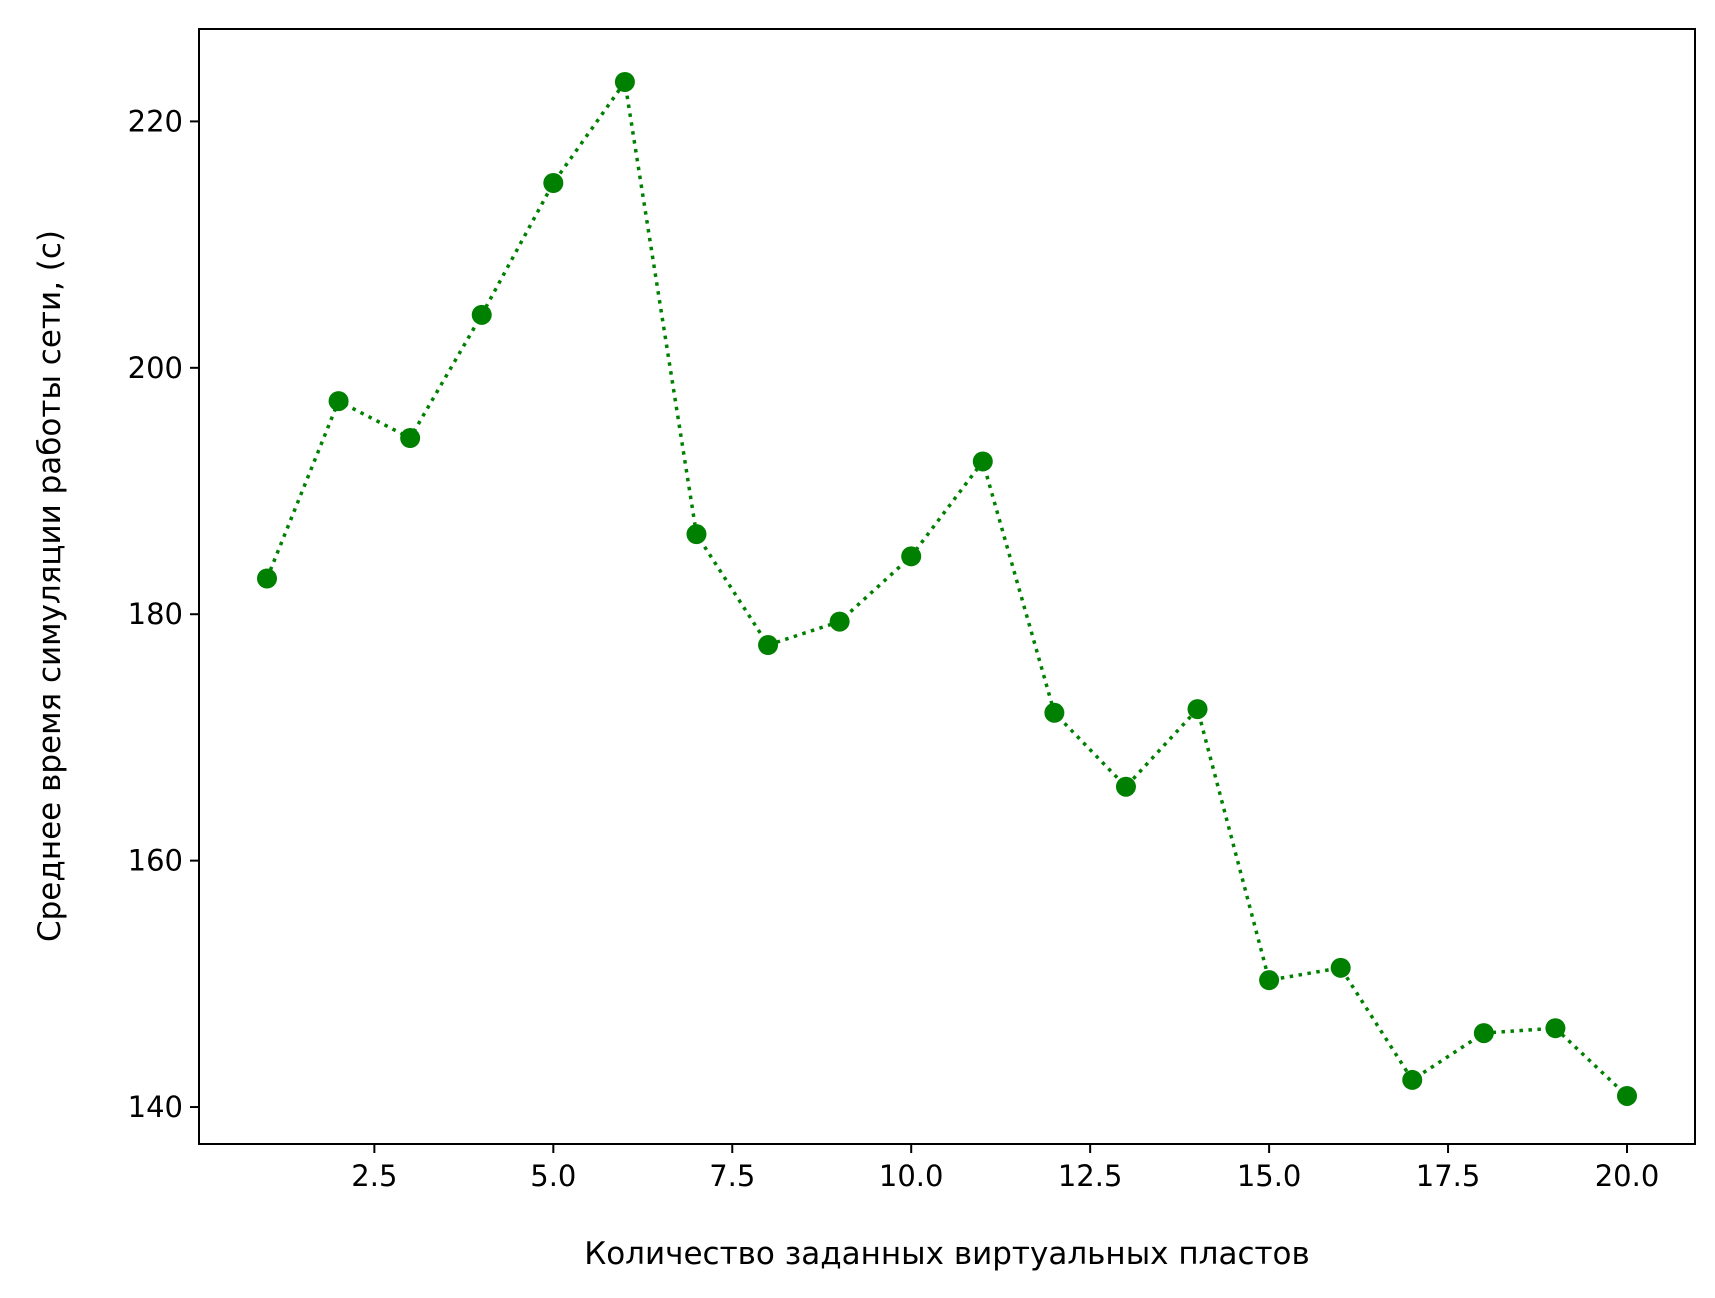  What do you see at coordinates (155, 614) in the screenshot?
I see `y-tick-label: 180` at bounding box center [155, 614].